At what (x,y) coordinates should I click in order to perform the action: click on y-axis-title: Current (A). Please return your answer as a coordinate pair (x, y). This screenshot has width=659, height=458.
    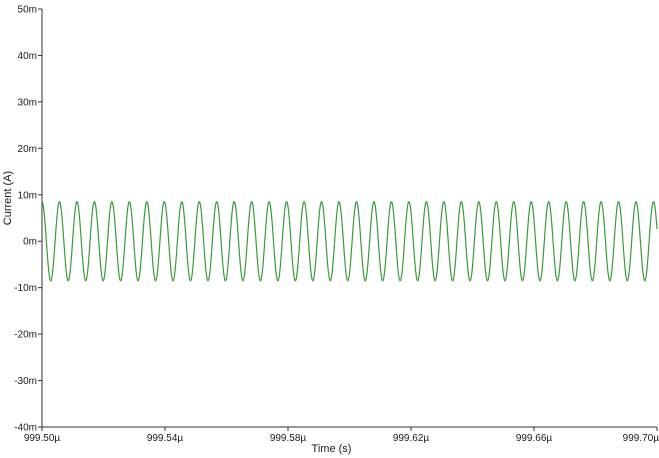
    Looking at the image, I should click on (8, 198).